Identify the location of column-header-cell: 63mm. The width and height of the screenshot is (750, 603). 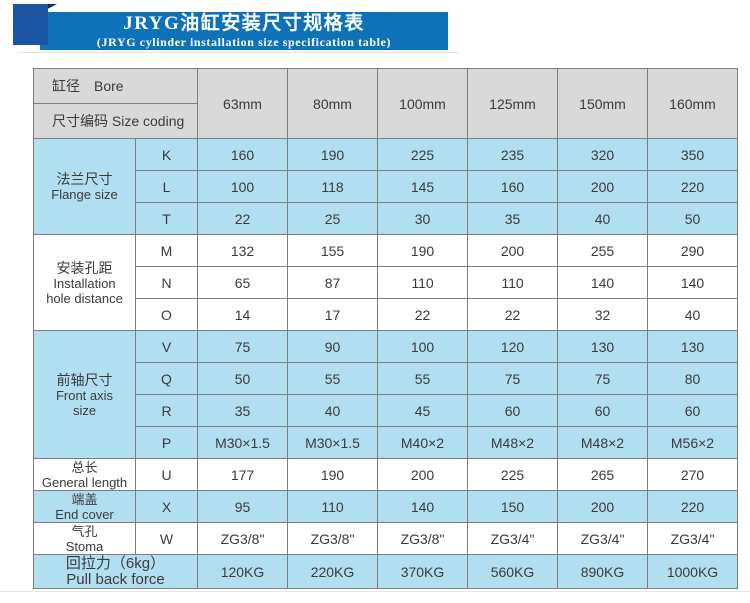
(242, 103).